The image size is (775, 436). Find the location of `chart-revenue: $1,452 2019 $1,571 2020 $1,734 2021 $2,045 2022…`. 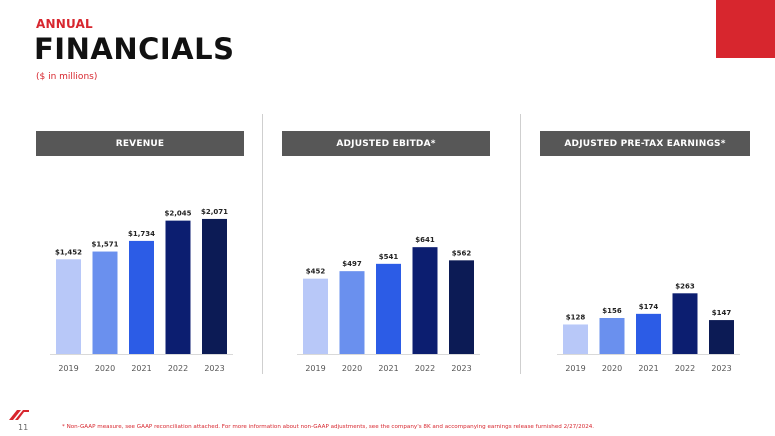

chart-revenue: $1,452 2019 $1,571 2020 $1,734 2021 $2,045 2022… is located at coordinates (141, 290).